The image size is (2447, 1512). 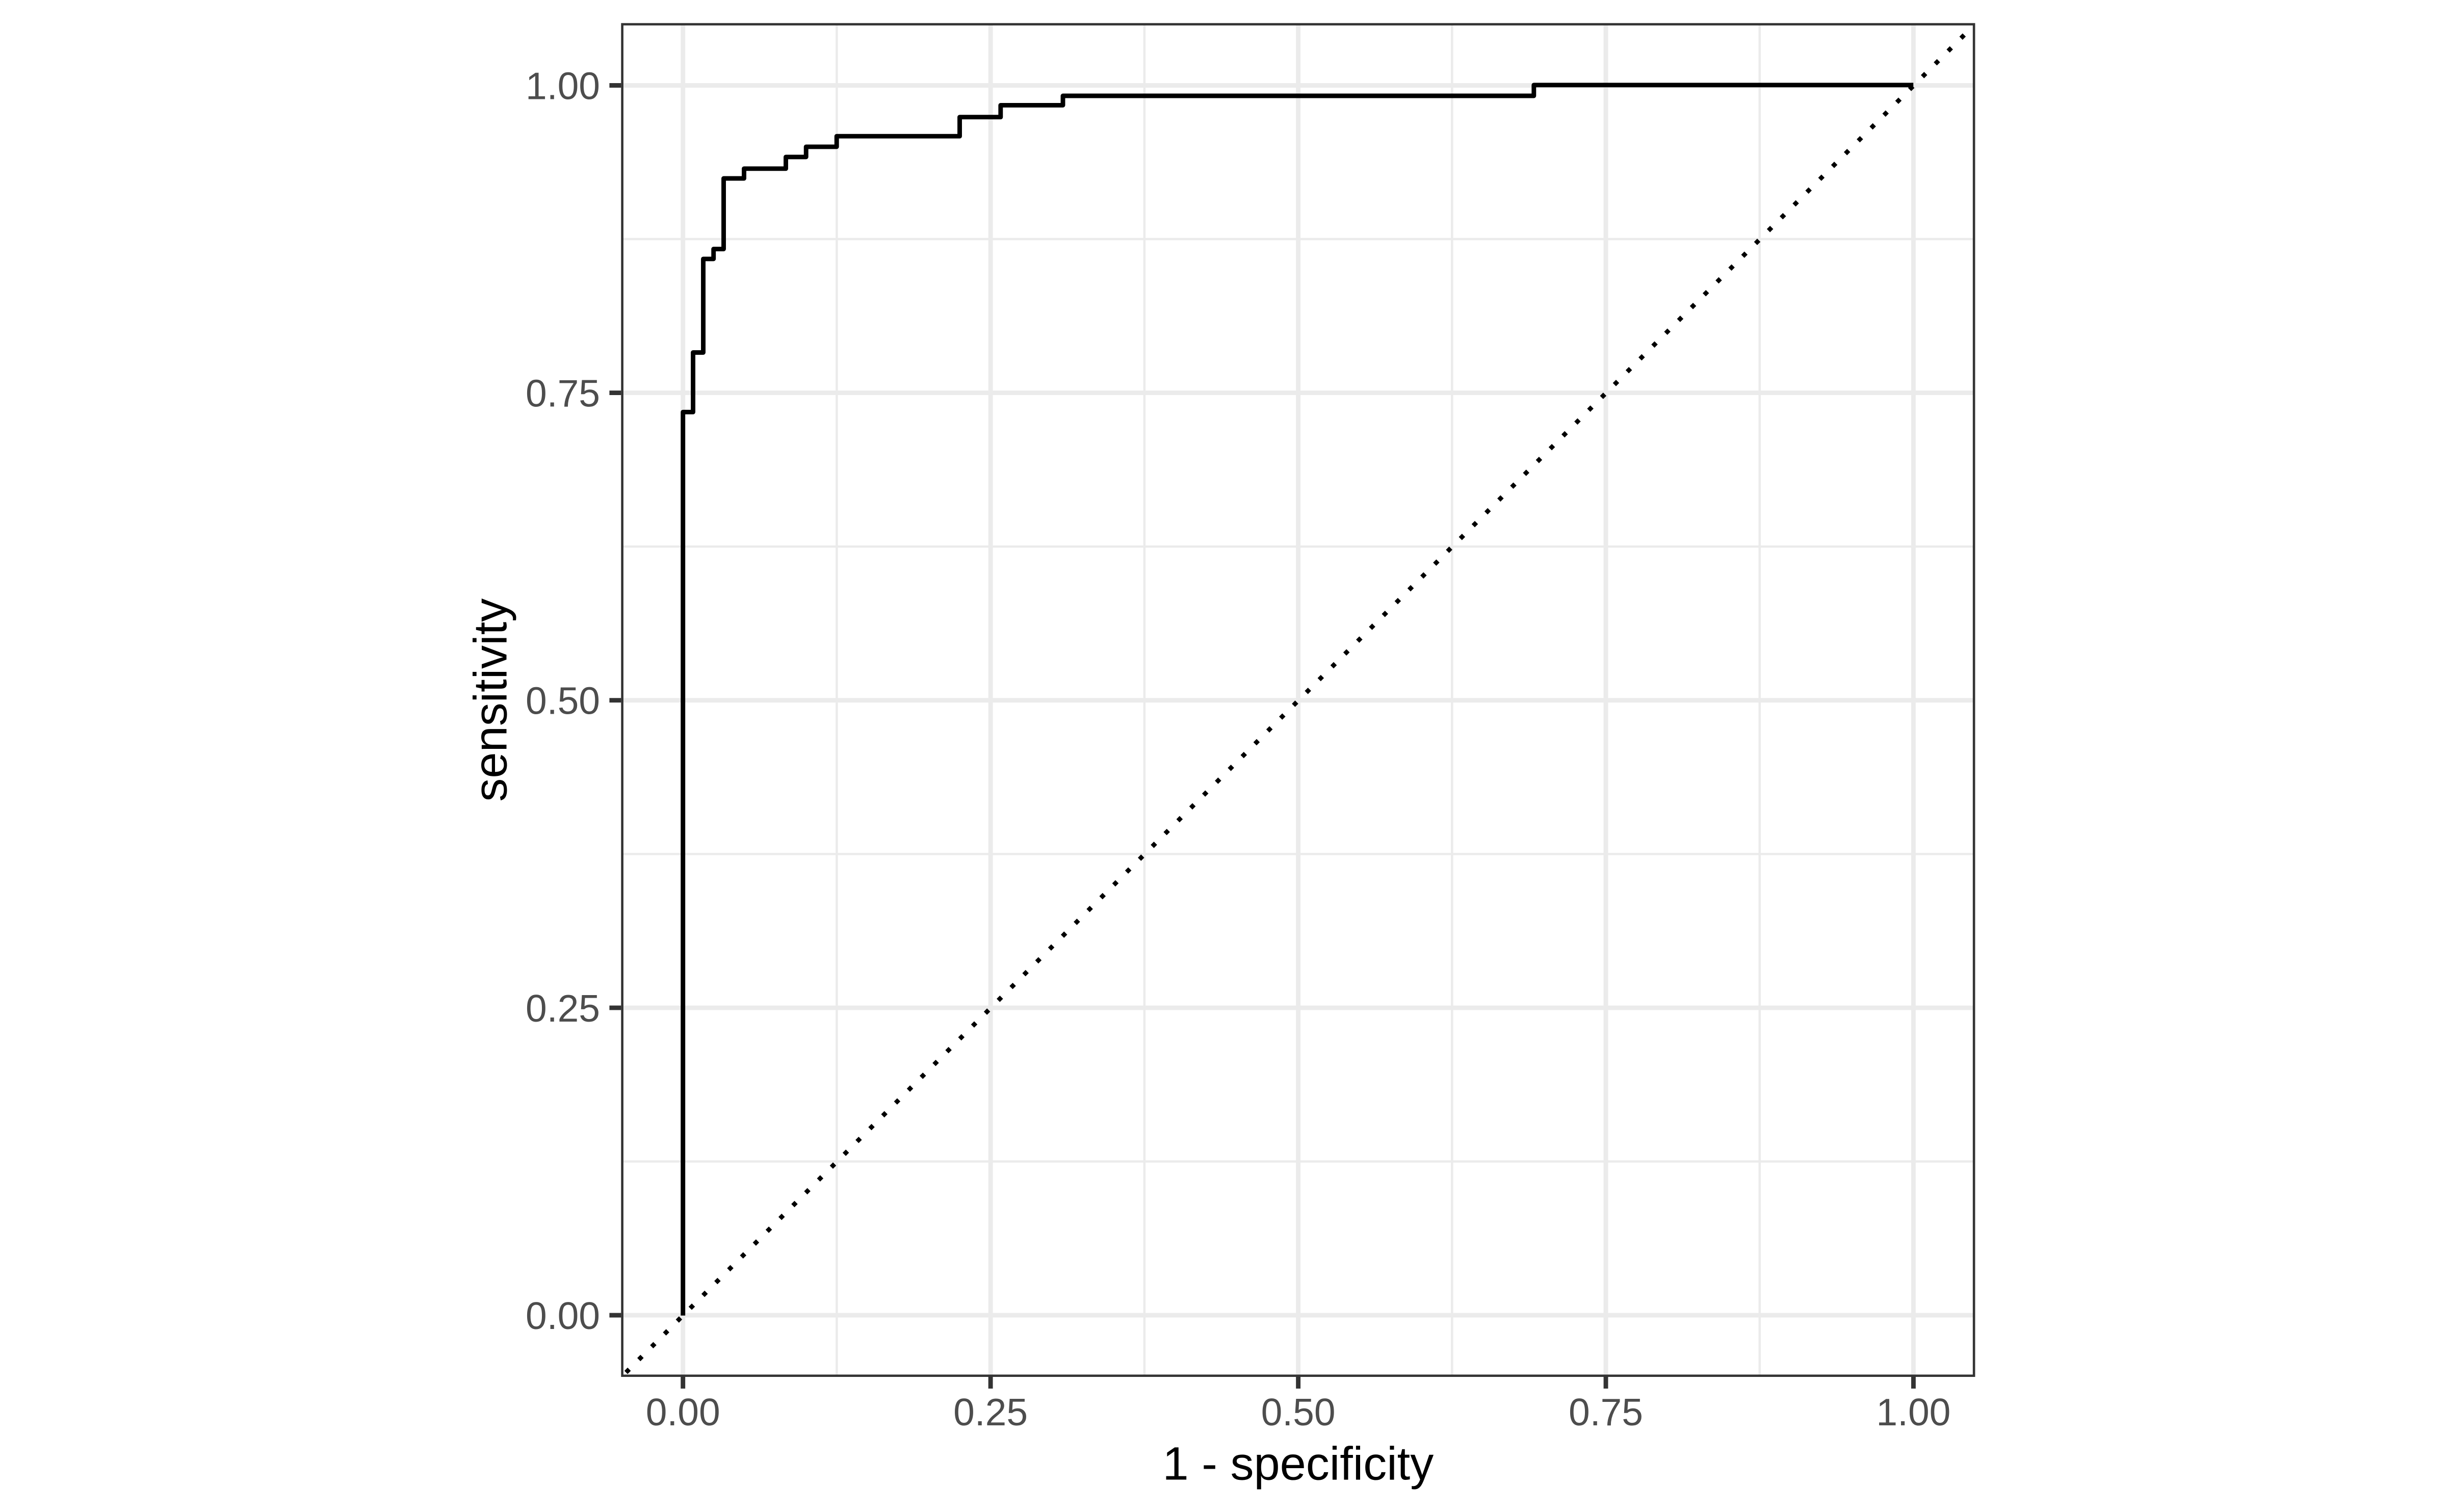 I want to click on svg-text: 1 - specificity, so click(x=1298, y=1464).